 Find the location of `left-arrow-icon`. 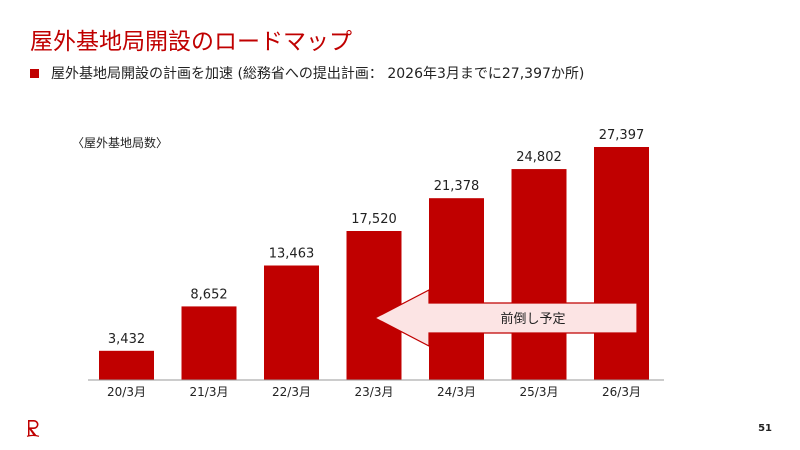

left-arrow-icon is located at coordinates (505, 318).